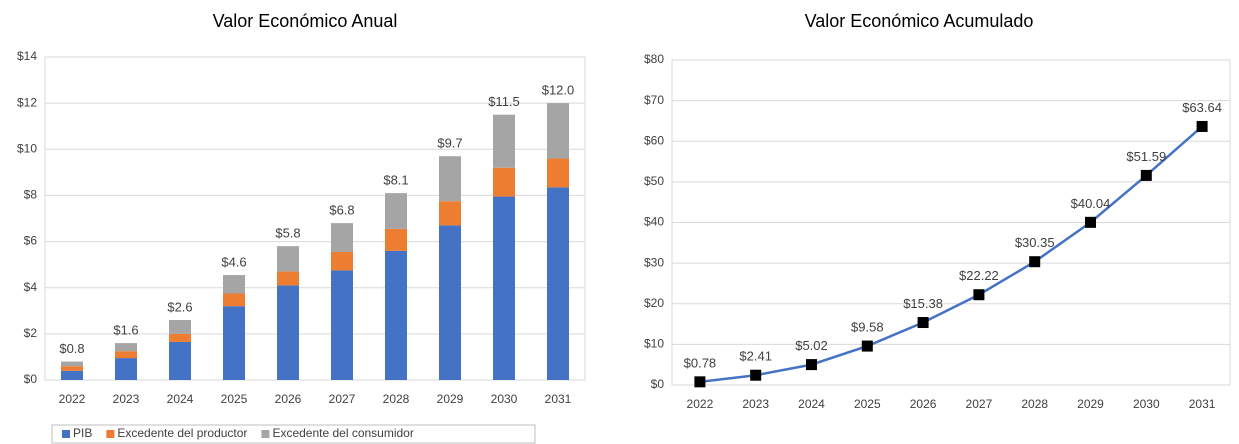 The height and width of the screenshot is (444, 1239). What do you see at coordinates (700, 362) in the screenshot?
I see `value-label: $0.78` at bounding box center [700, 362].